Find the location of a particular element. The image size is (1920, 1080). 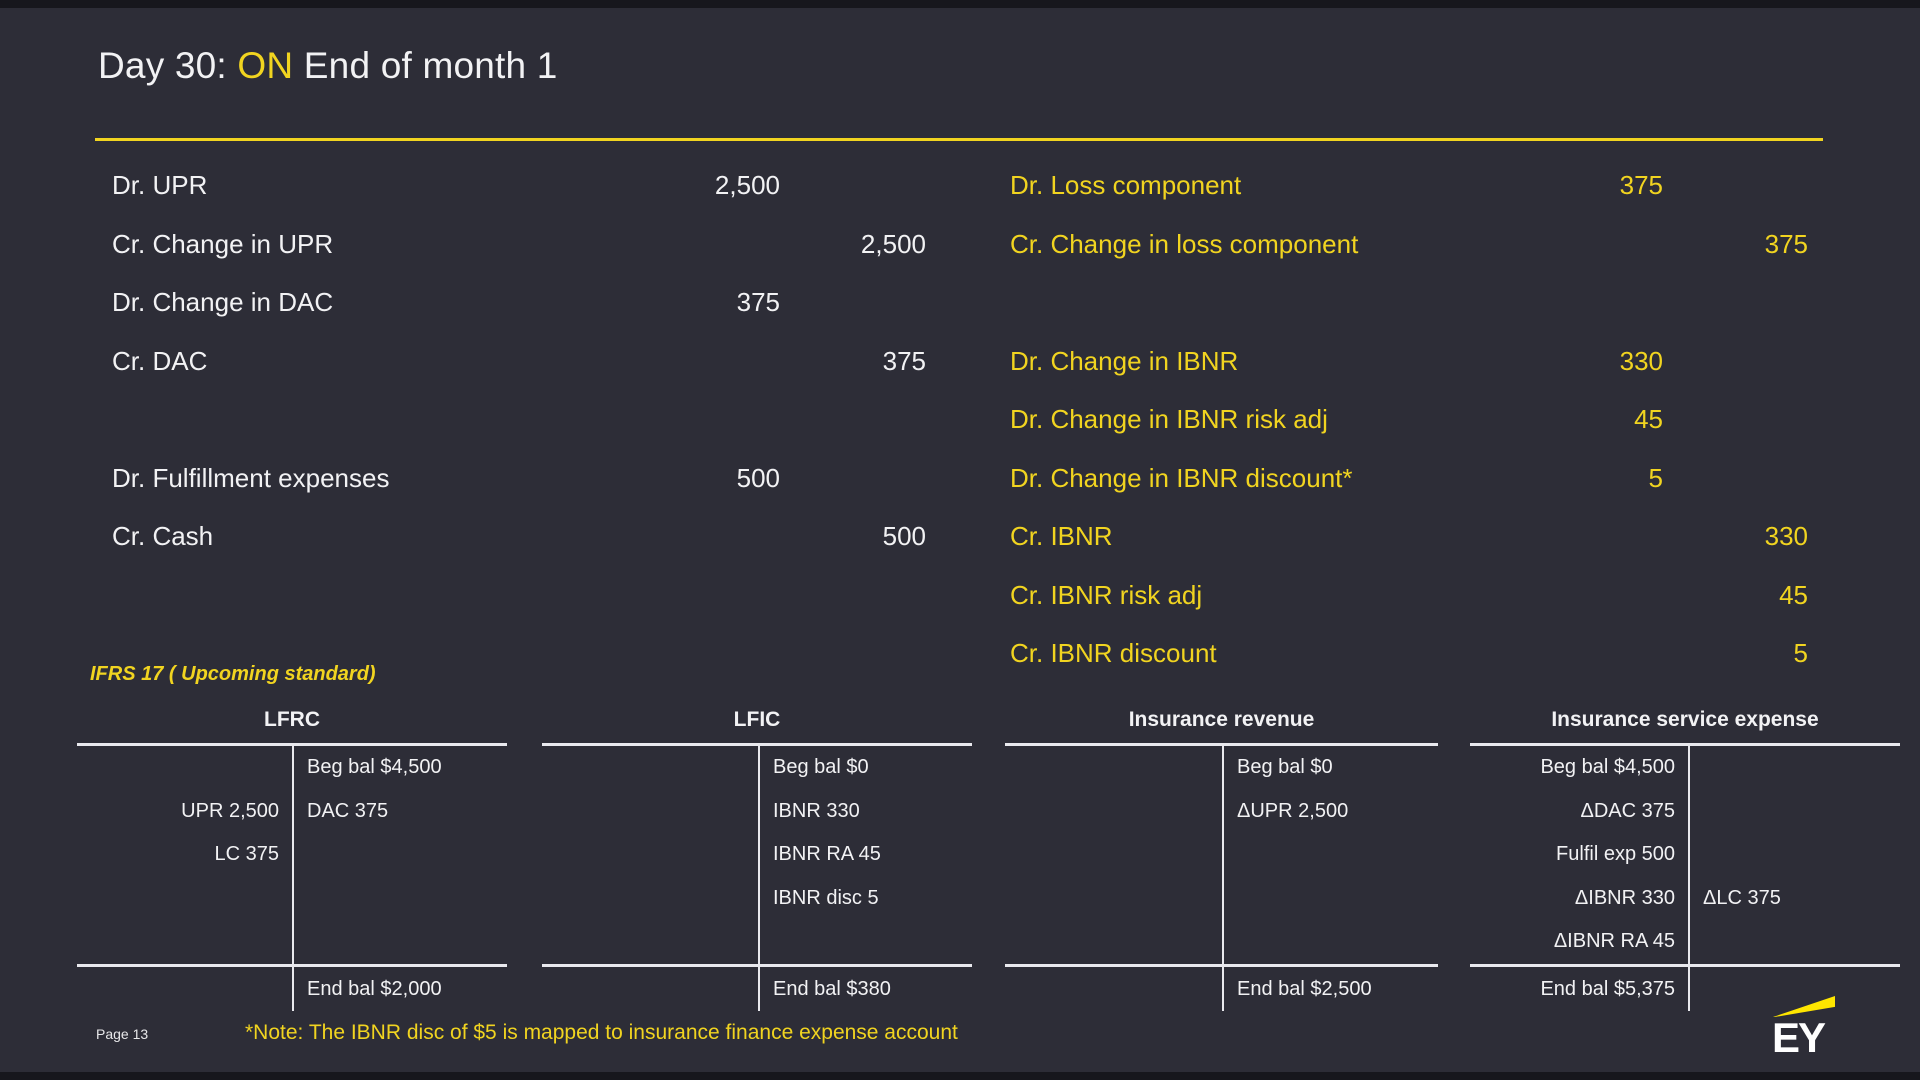

t-account-title: Insurance service expense is located at coordinates (1685, 719).